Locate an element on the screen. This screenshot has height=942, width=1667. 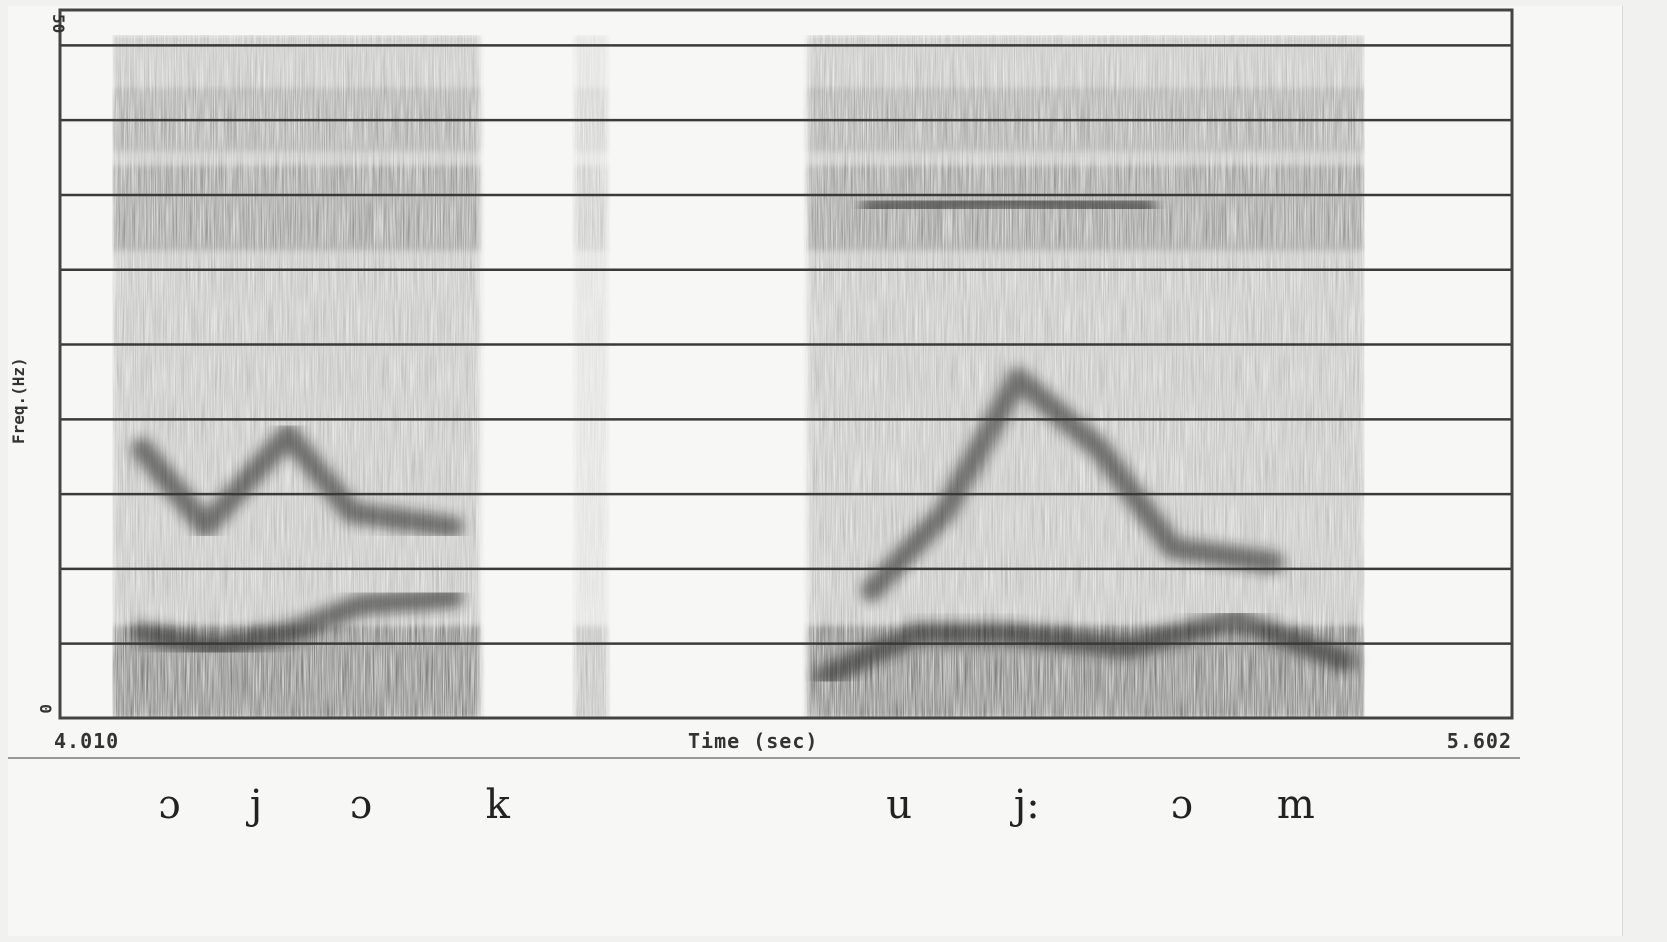
segment-label: u is located at coordinates (899, 805).